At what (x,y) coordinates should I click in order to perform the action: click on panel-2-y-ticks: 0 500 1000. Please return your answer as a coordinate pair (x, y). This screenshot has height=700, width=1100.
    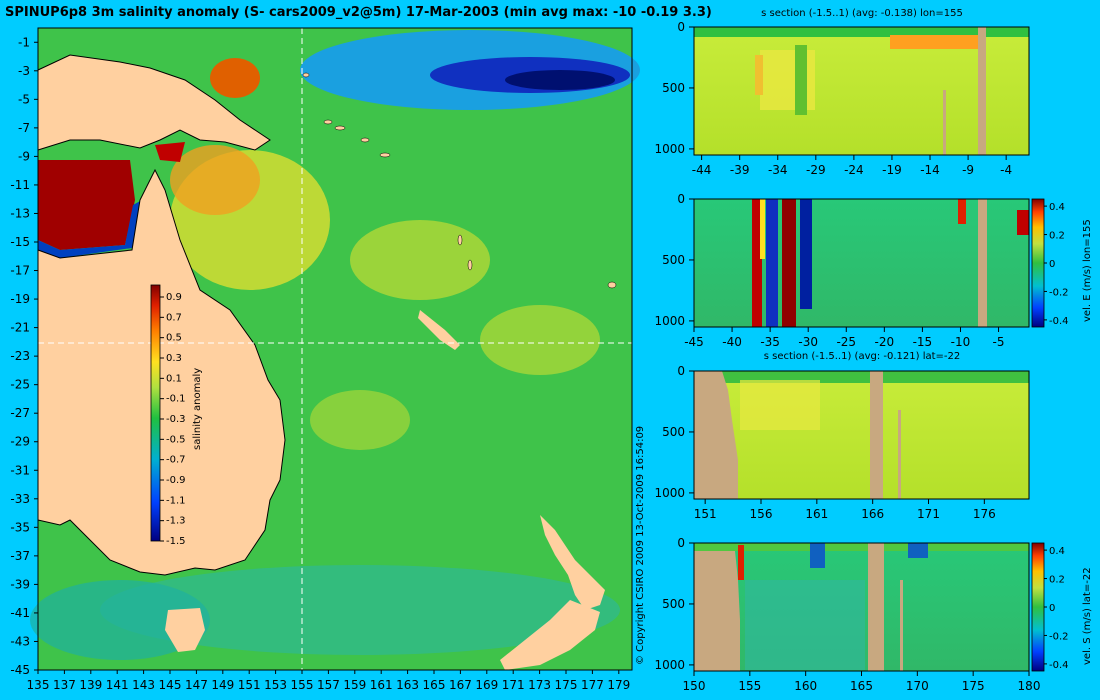
    Looking at the image, I should click on (674, 260).